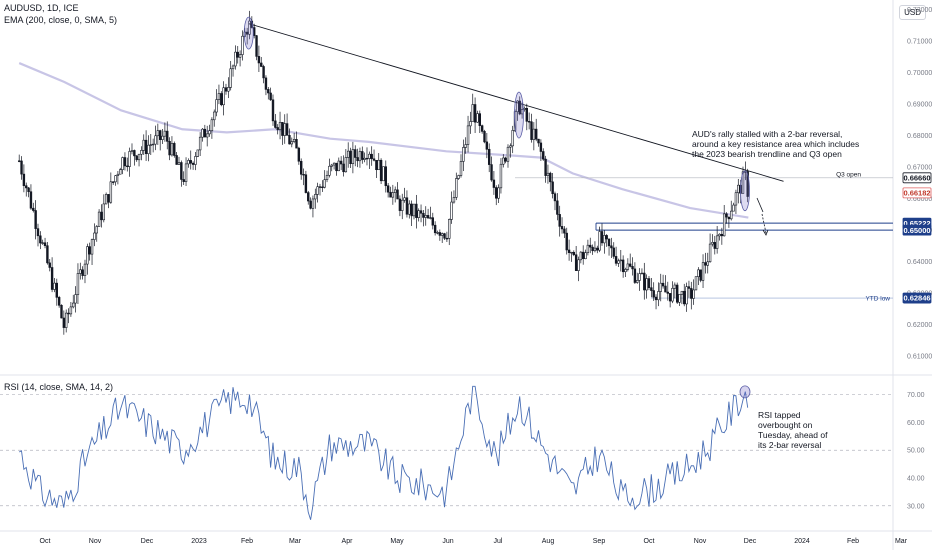  I want to click on rsi-annotation-line: overbought on, so click(785, 425).